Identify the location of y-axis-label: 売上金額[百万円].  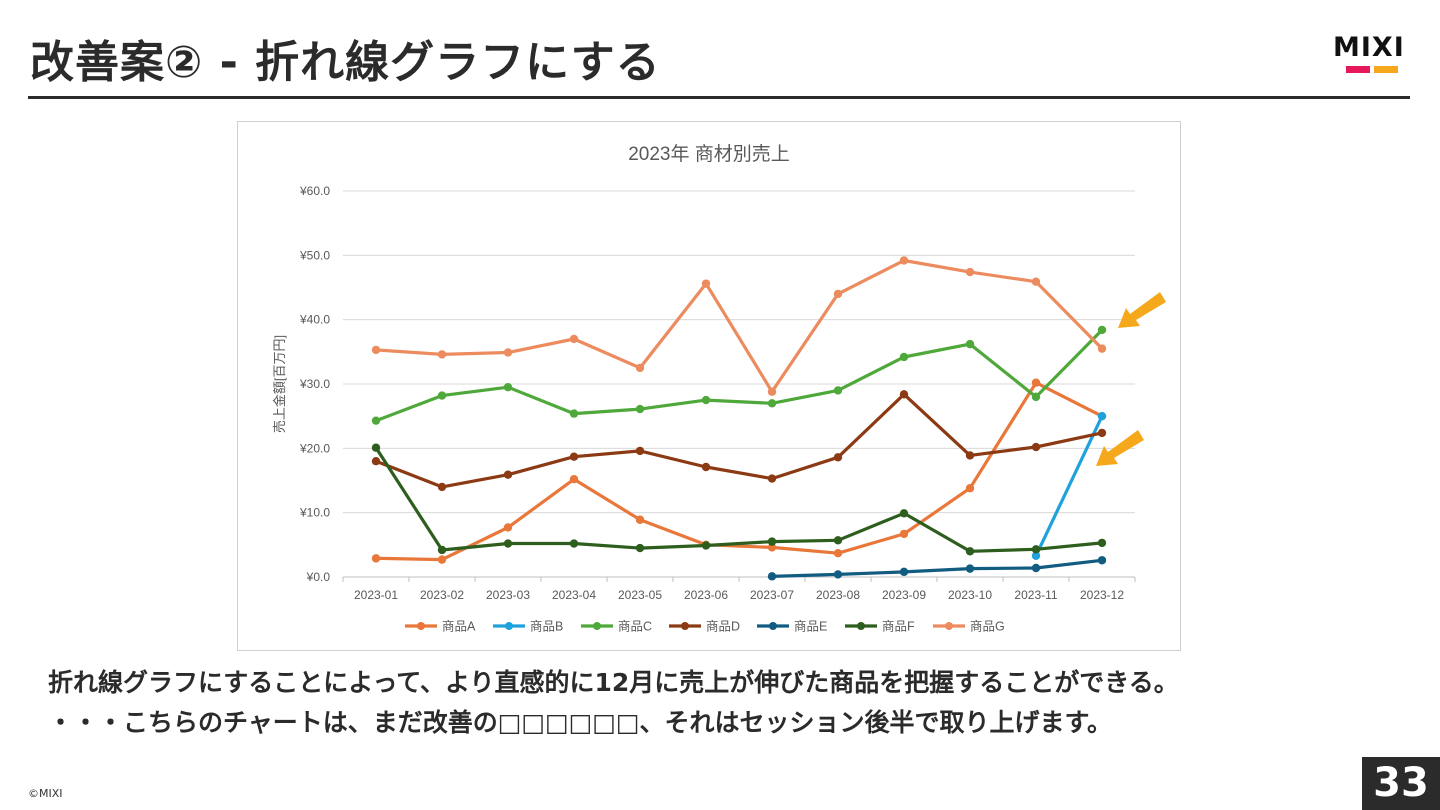
(279, 384).